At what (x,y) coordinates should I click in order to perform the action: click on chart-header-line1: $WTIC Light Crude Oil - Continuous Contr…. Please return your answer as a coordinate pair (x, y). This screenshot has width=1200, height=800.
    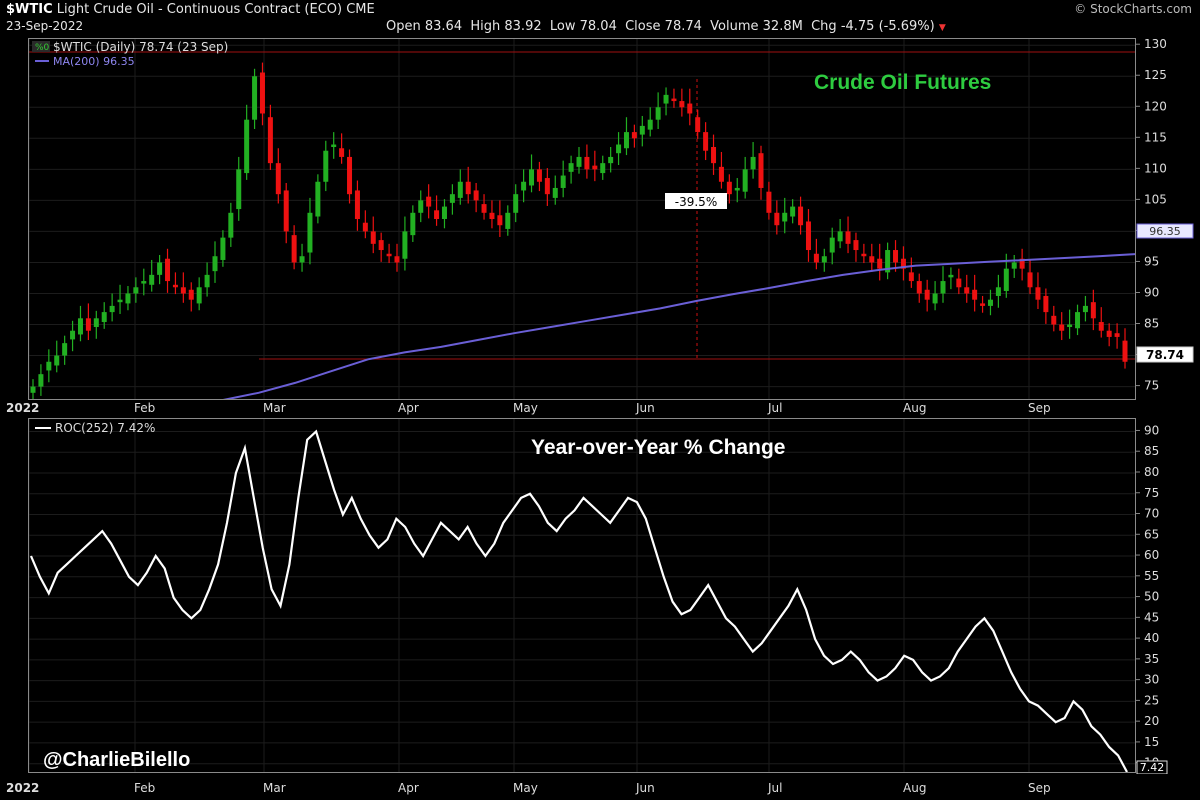
    Looking at the image, I should click on (190, 9).